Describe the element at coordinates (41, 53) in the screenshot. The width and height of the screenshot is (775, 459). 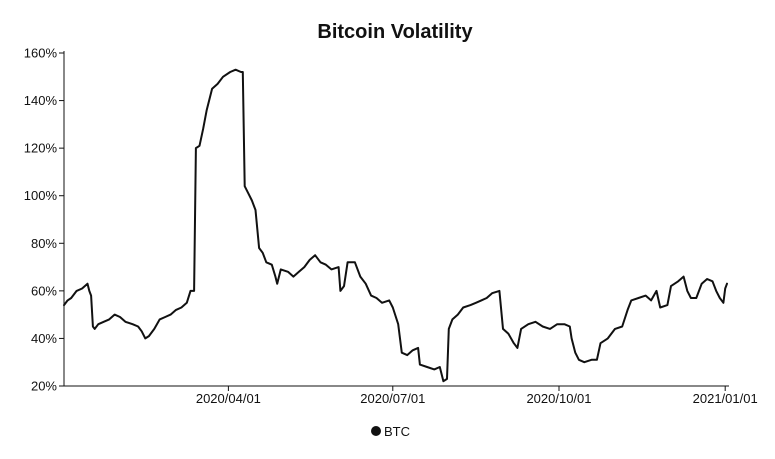
I see `y-tick-label: 160%` at that location.